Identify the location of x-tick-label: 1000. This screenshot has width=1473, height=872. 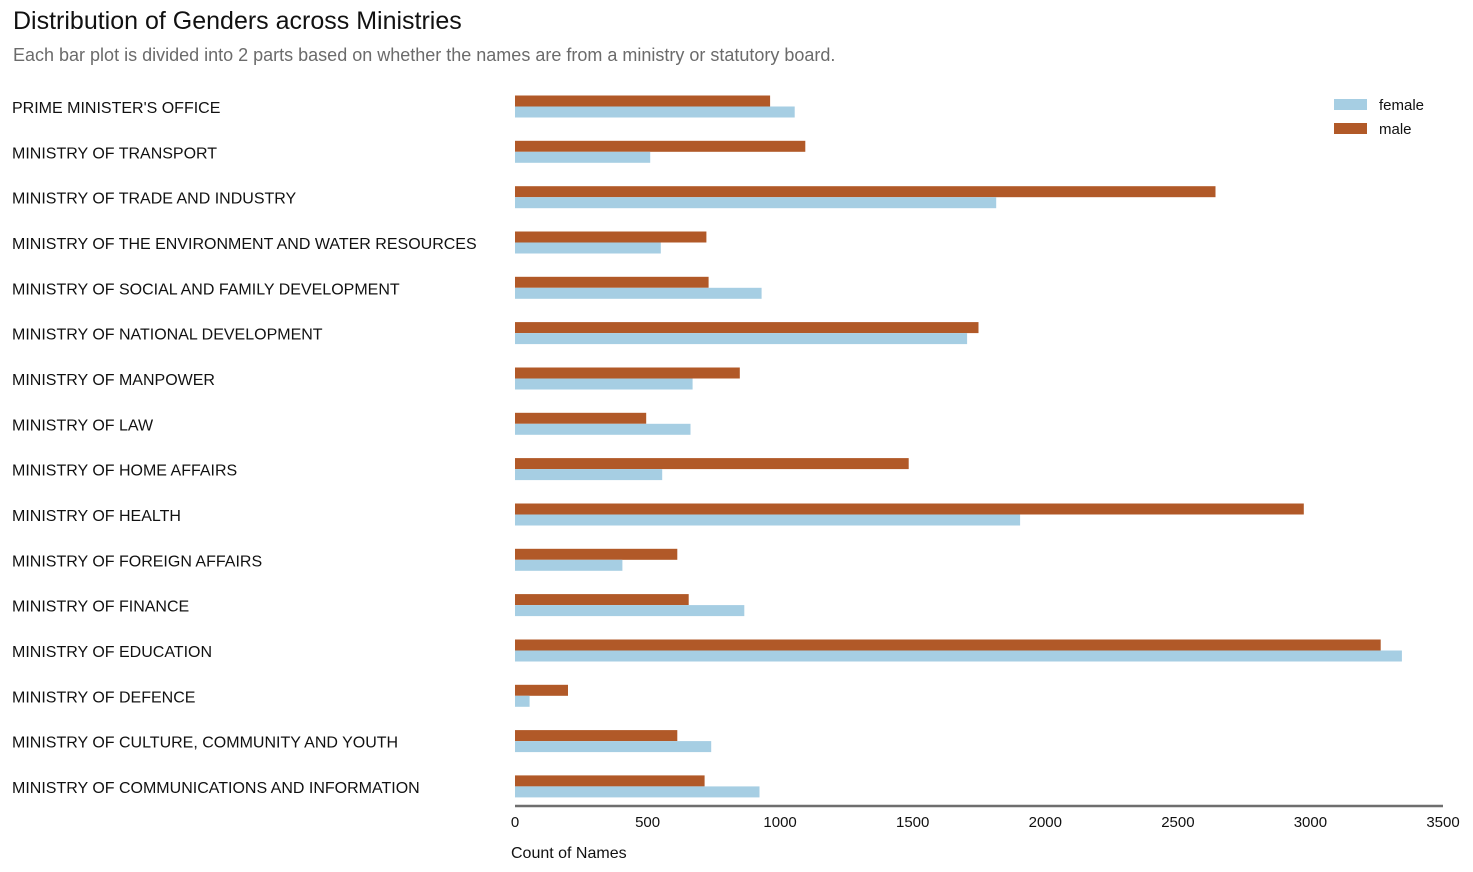
(779, 822).